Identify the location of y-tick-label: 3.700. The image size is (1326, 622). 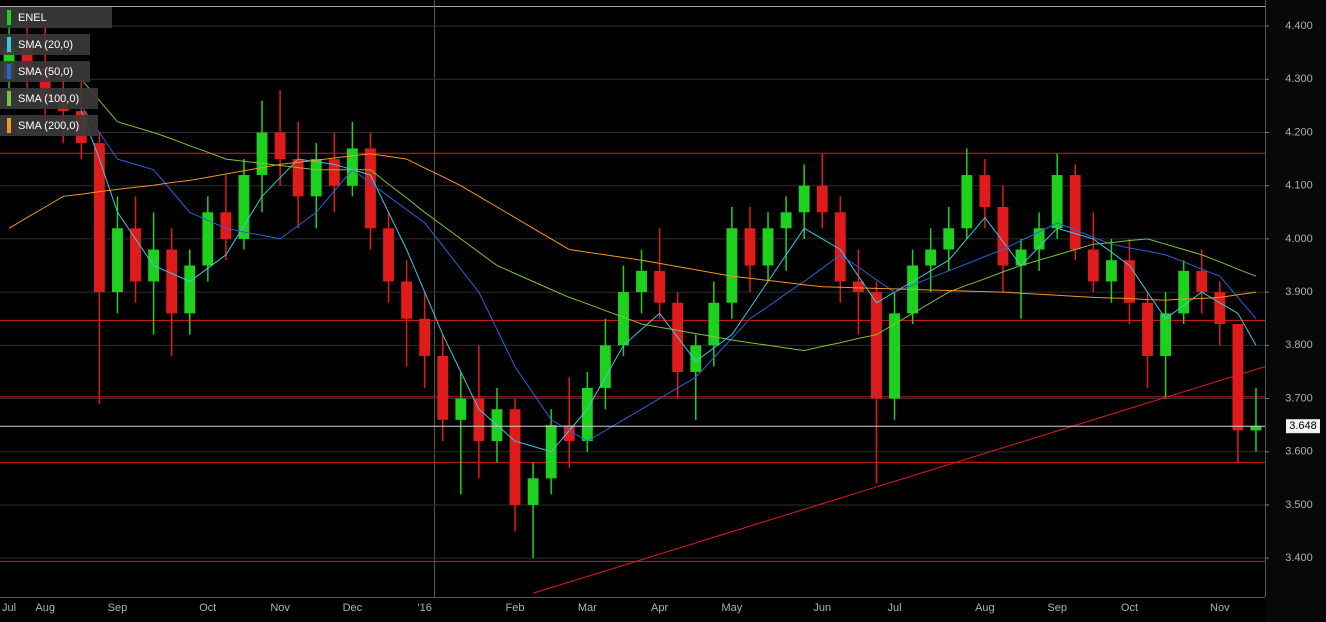
(1299, 398).